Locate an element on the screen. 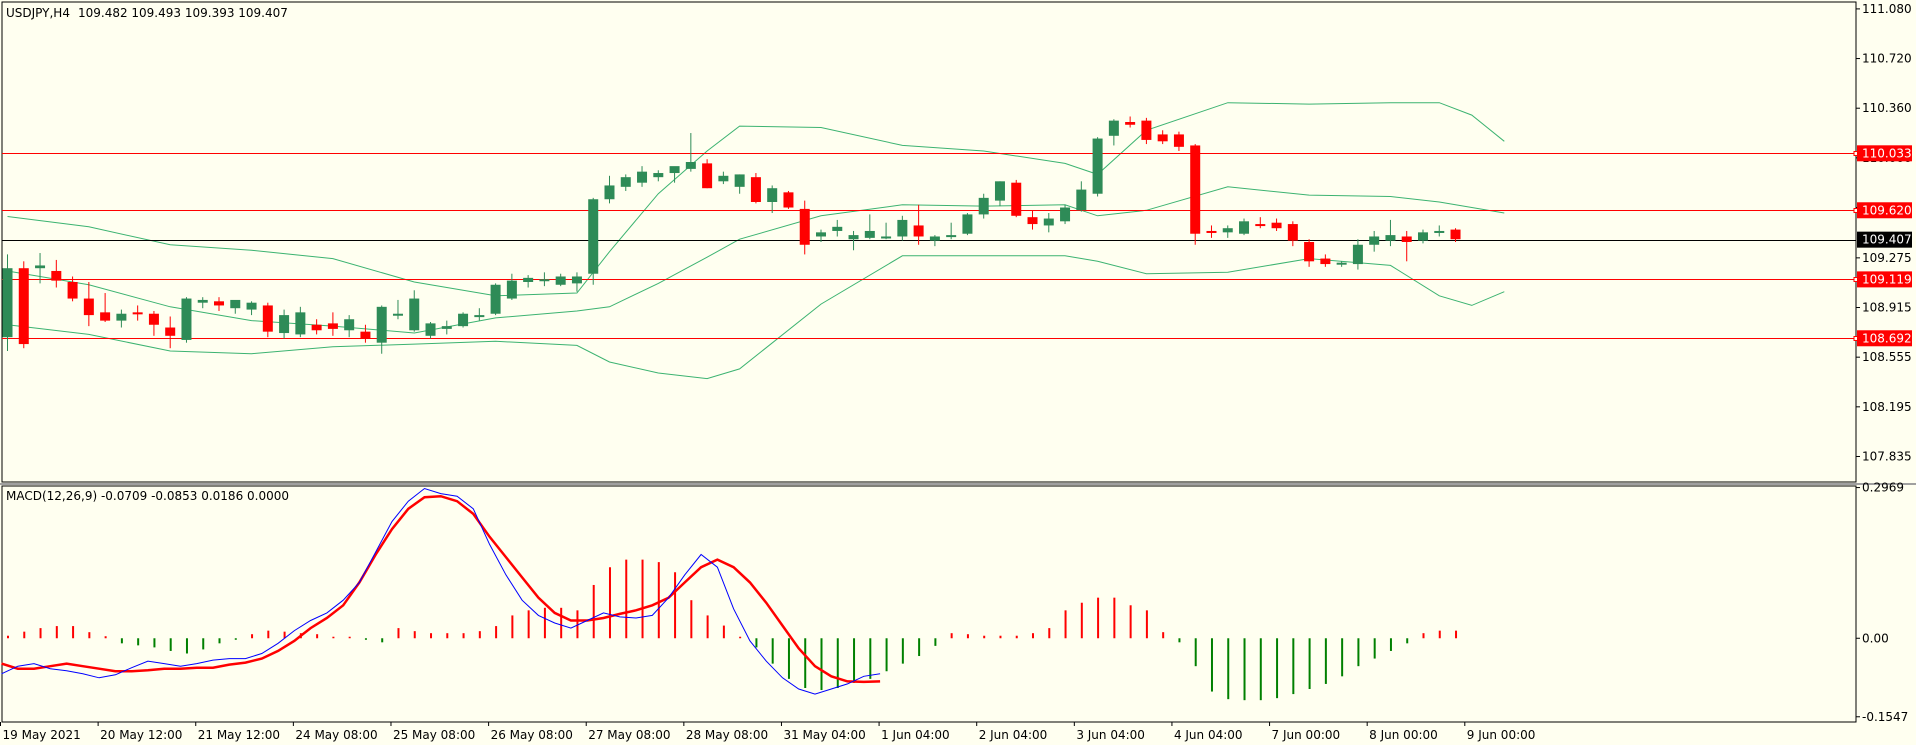 Image resolution: width=1916 pixels, height=745 pixels. price-tick-label: 108.555 is located at coordinates (1887, 357).